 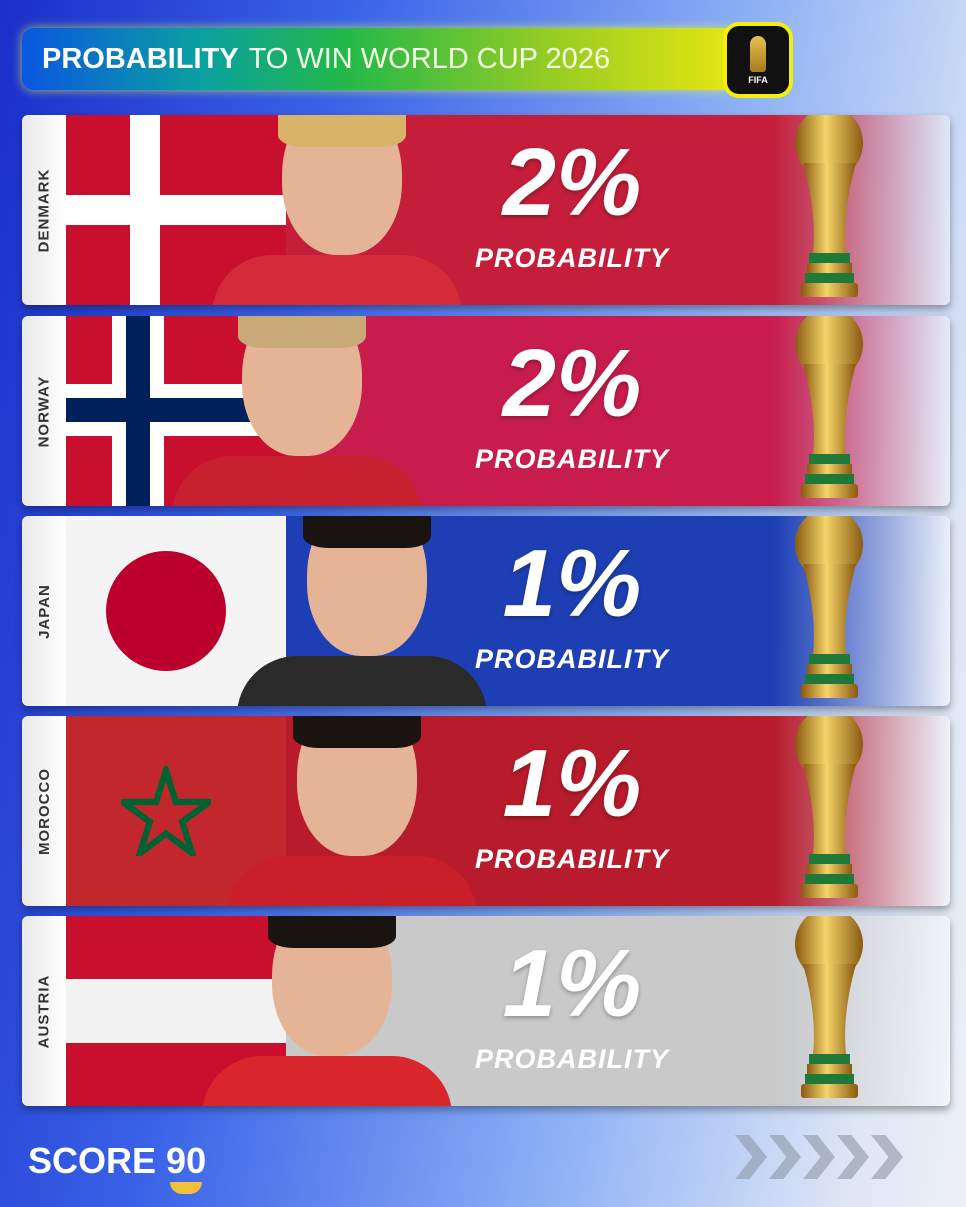 I want to click on title-light: TO WIN WORLD CUP 2026, so click(x=429, y=58).